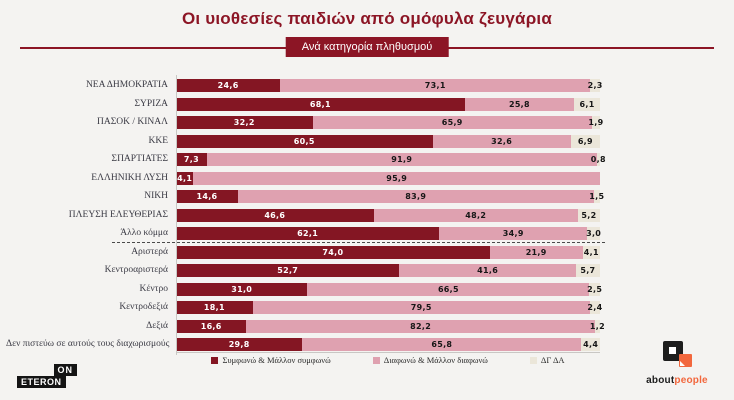  I want to click on bar-stack: 32,2 65,9 1,9, so click(390, 122).